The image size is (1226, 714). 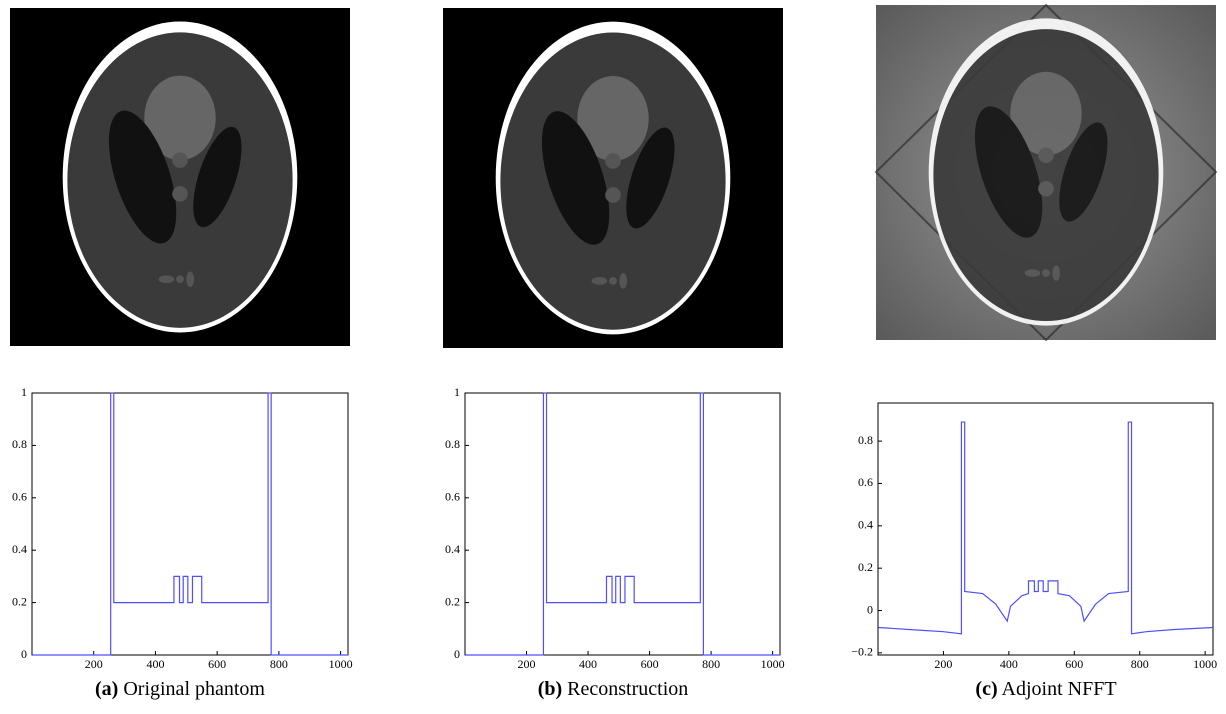 I want to click on y-tick-label: −0.2, so click(x=862, y=652).